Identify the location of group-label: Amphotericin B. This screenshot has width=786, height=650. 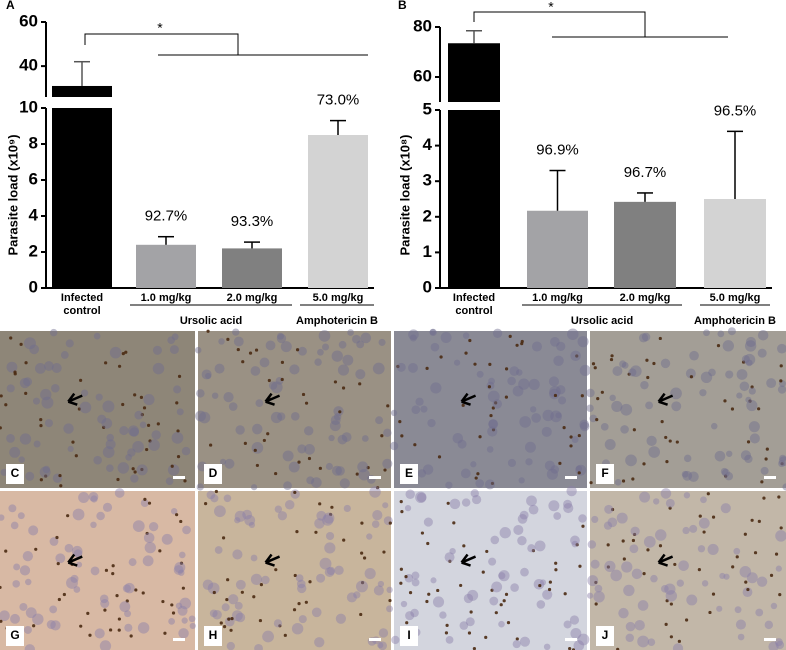
(337, 321).